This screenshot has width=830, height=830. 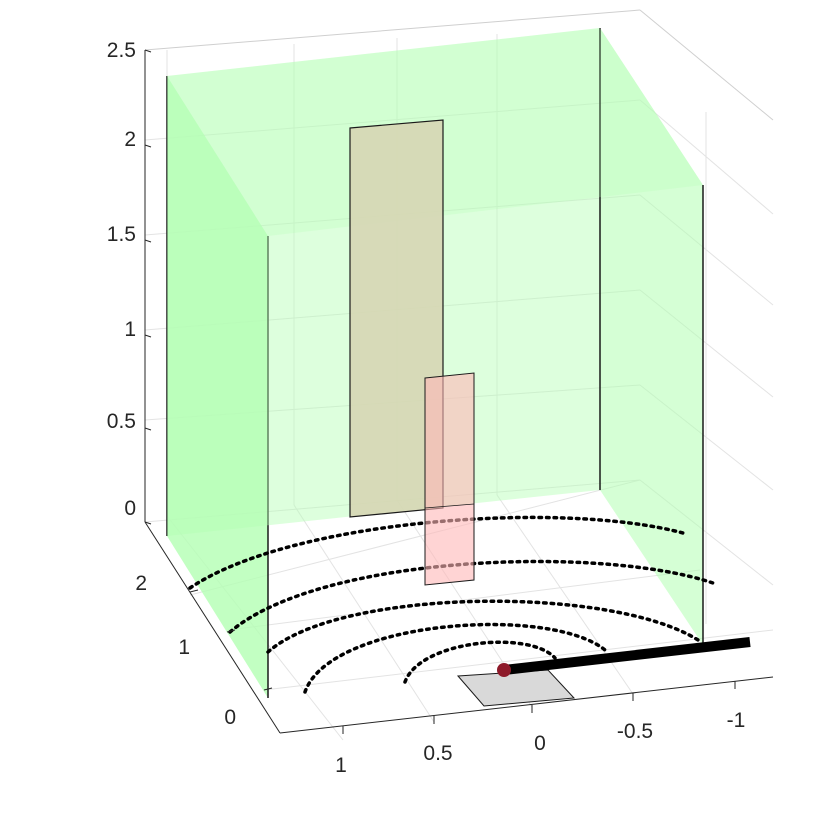 What do you see at coordinates (130, 139) in the screenshot?
I see `z-tick-label: 2` at bounding box center [130, 139].